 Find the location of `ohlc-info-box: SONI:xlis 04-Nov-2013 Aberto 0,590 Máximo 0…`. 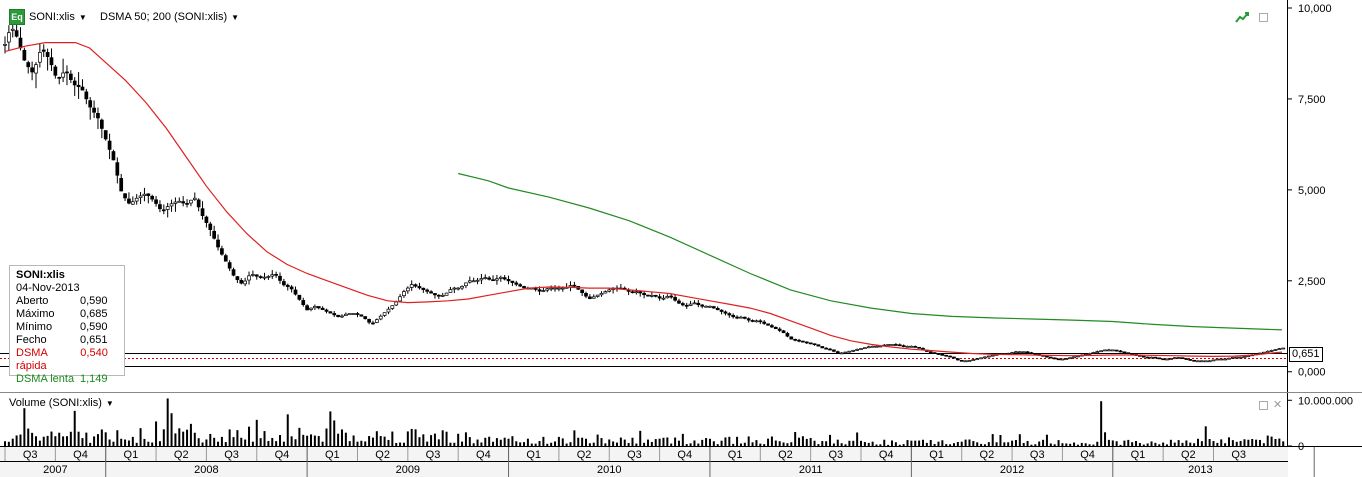

ohlc-info-box: SONI:xlis 04-Nov-2013 Aberto 0,590 Máximo 0… is located at coordinates (67, 325).